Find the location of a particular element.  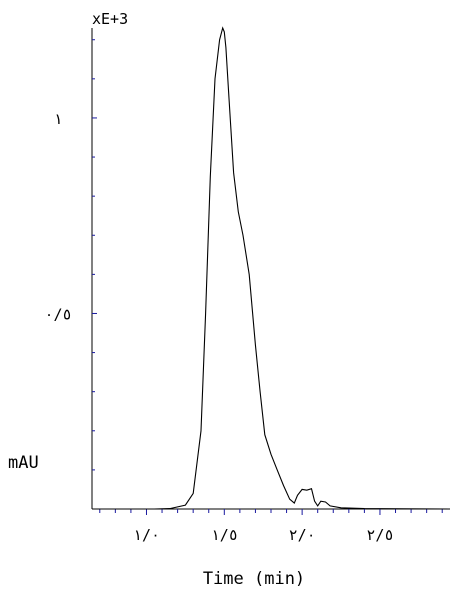

x-tick-label: ١/٠ is located at coordinates (146, 535).